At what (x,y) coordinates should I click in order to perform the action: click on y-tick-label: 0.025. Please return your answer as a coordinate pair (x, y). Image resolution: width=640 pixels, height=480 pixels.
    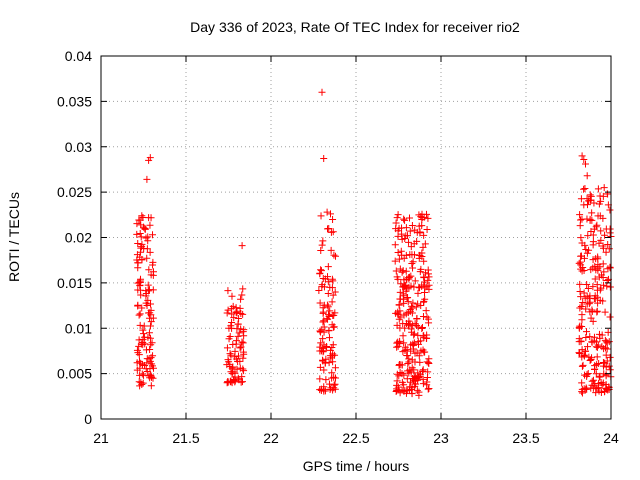
    Looking at the image, I should click on (74, 192).